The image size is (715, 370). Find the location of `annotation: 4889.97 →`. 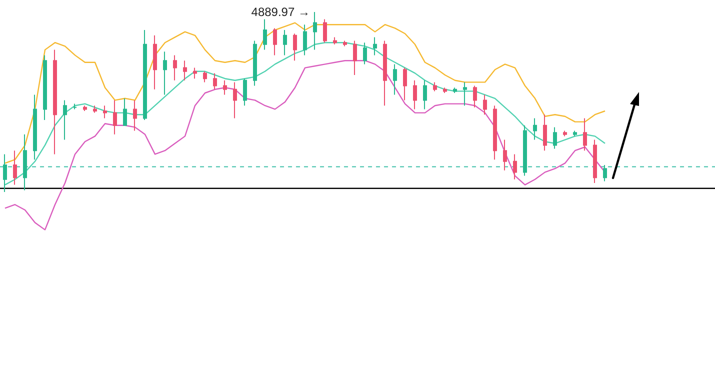

annotation: 4889.97 → is located at coordinates (280, 12).